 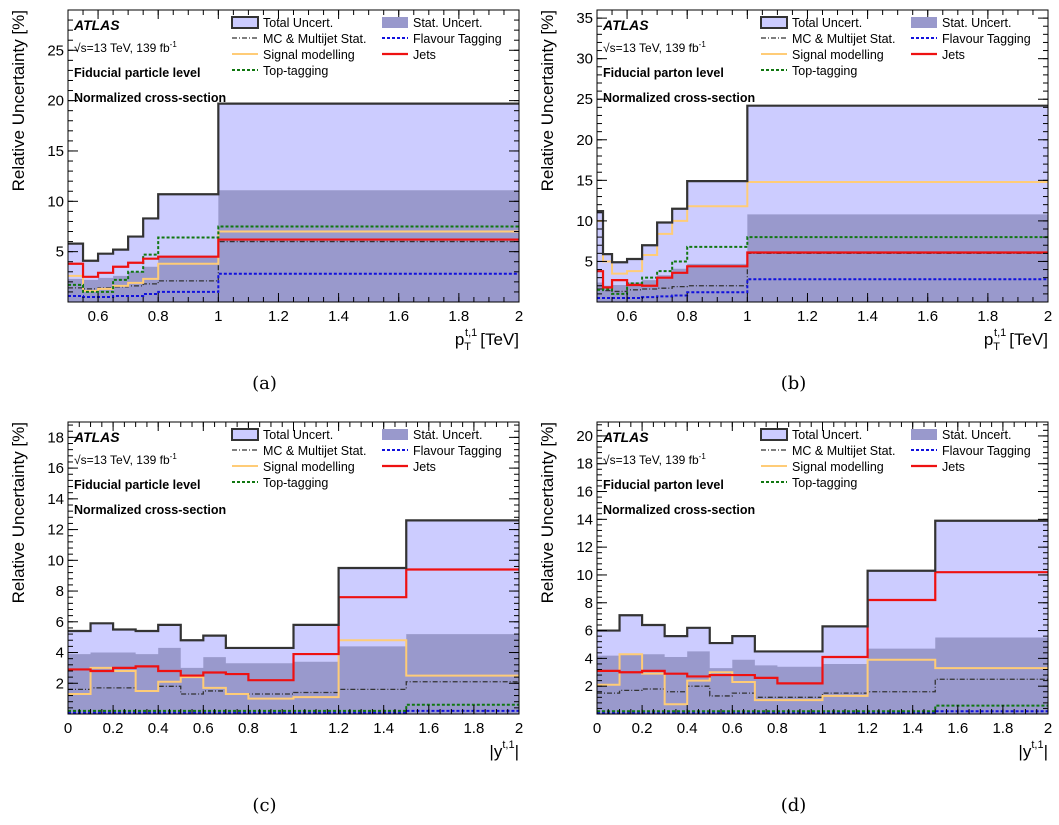 I want to click on series-line-toptag, so click(x=822, y=265).